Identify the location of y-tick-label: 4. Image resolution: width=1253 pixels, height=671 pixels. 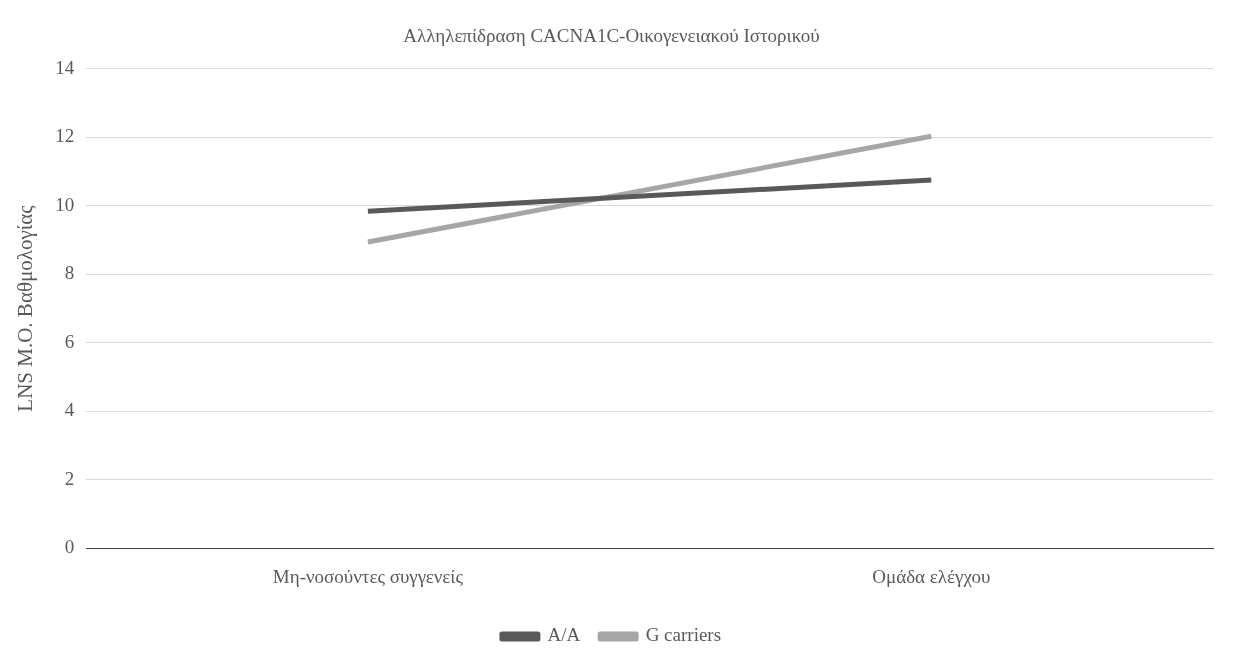
(69, 410).